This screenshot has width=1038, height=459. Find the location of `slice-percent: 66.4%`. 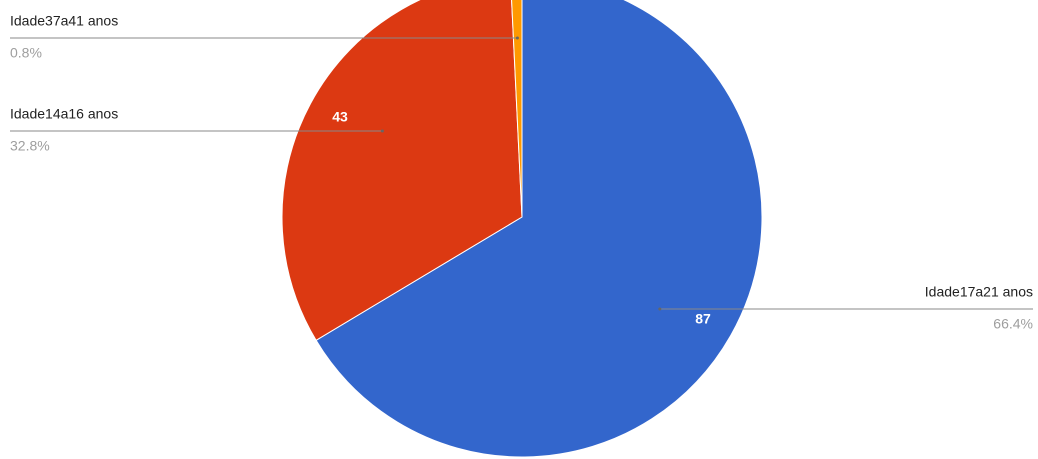

slice-percent: 66.4% is located at coordinates (1013, 324).